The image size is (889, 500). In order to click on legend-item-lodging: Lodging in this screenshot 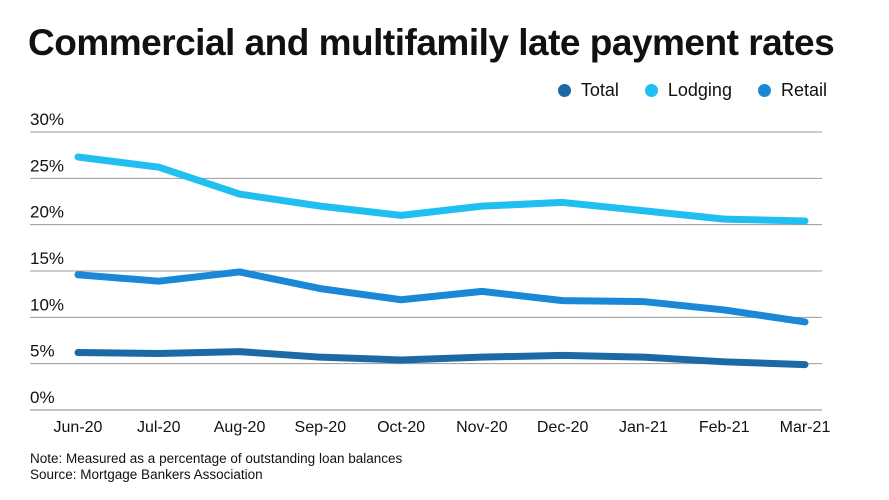, I will do `click(688, 90)`.